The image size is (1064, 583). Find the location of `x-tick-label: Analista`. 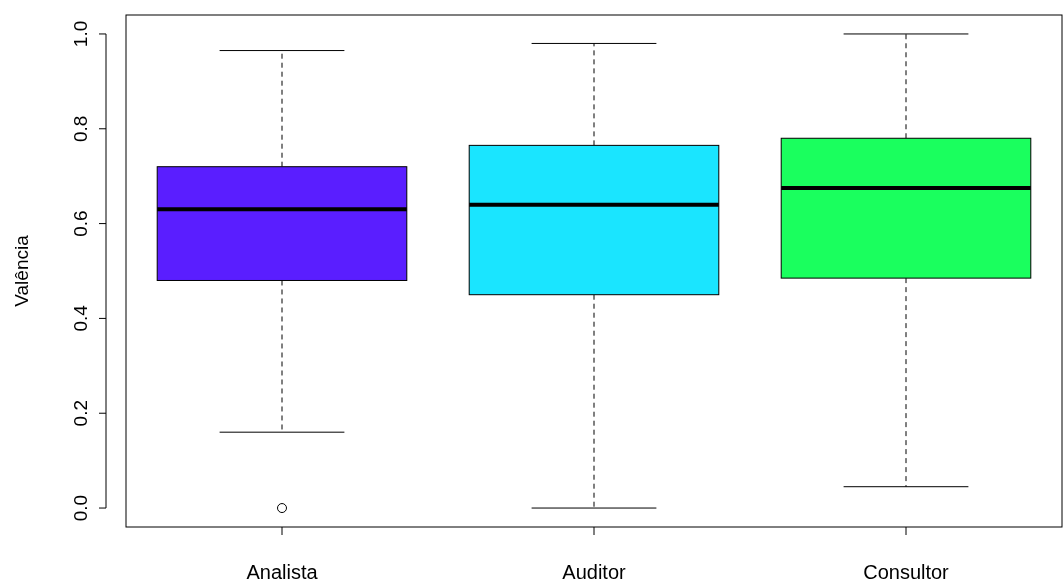

x-tick-label: Analista is located at coordinates (282, 572).